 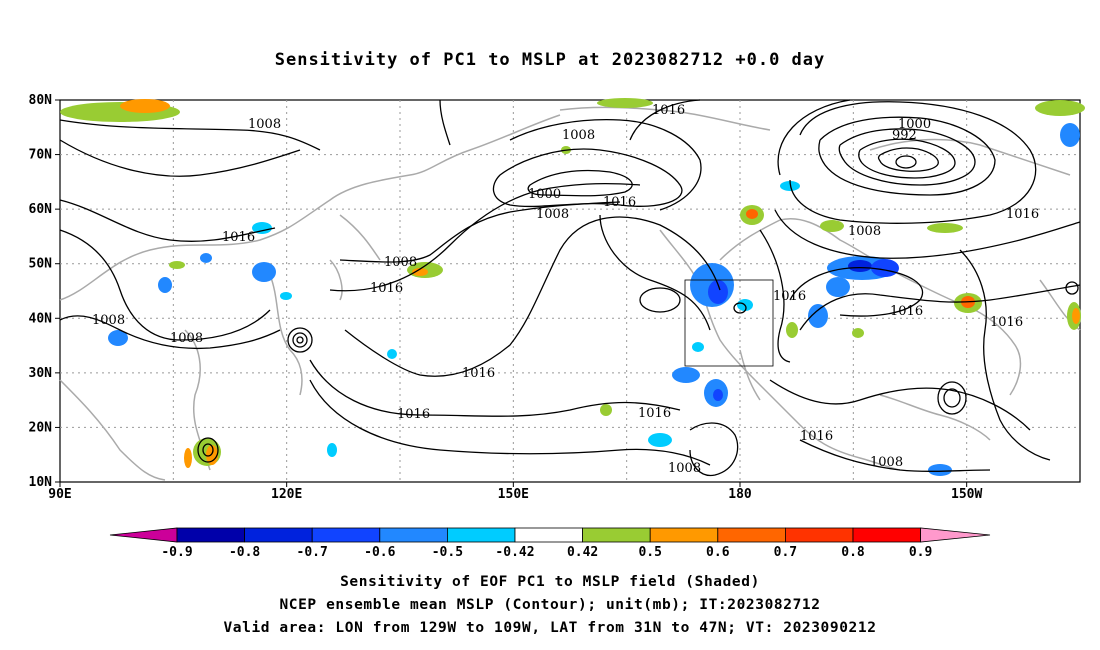 I want to click on colorbar-tick-label: 0.7, so click(x=785, y=552).